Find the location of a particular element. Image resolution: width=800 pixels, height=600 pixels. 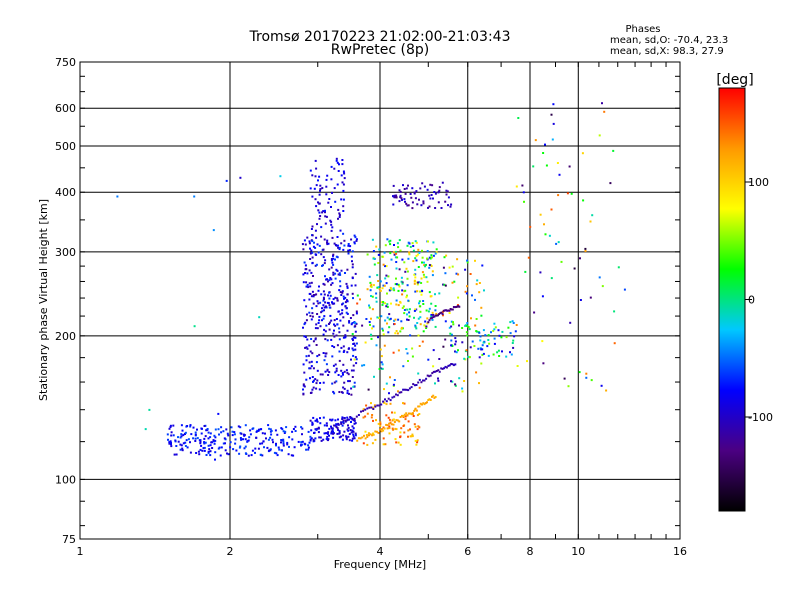

colorbar-tick-label: 100 is located at coordinates (758, 182).